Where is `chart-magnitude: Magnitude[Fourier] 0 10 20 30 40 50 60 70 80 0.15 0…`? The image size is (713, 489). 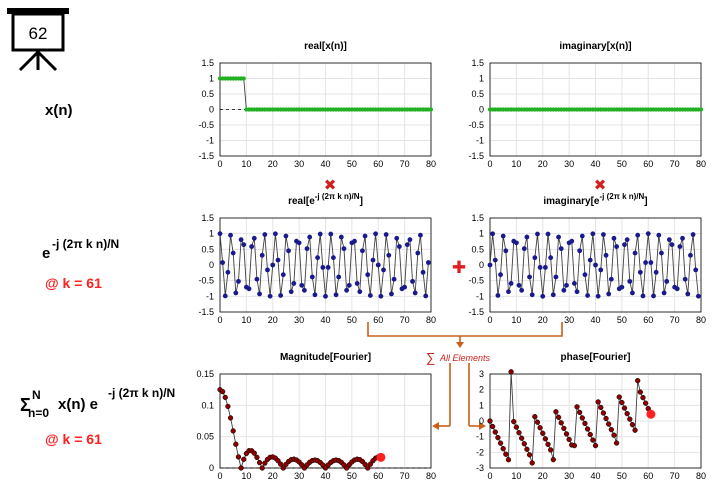 chart-magnitude: Magnitude[Fourier] 0 10 20 30 40 50 60 70 80 0.15 0… is located at coordinates (316, 416).